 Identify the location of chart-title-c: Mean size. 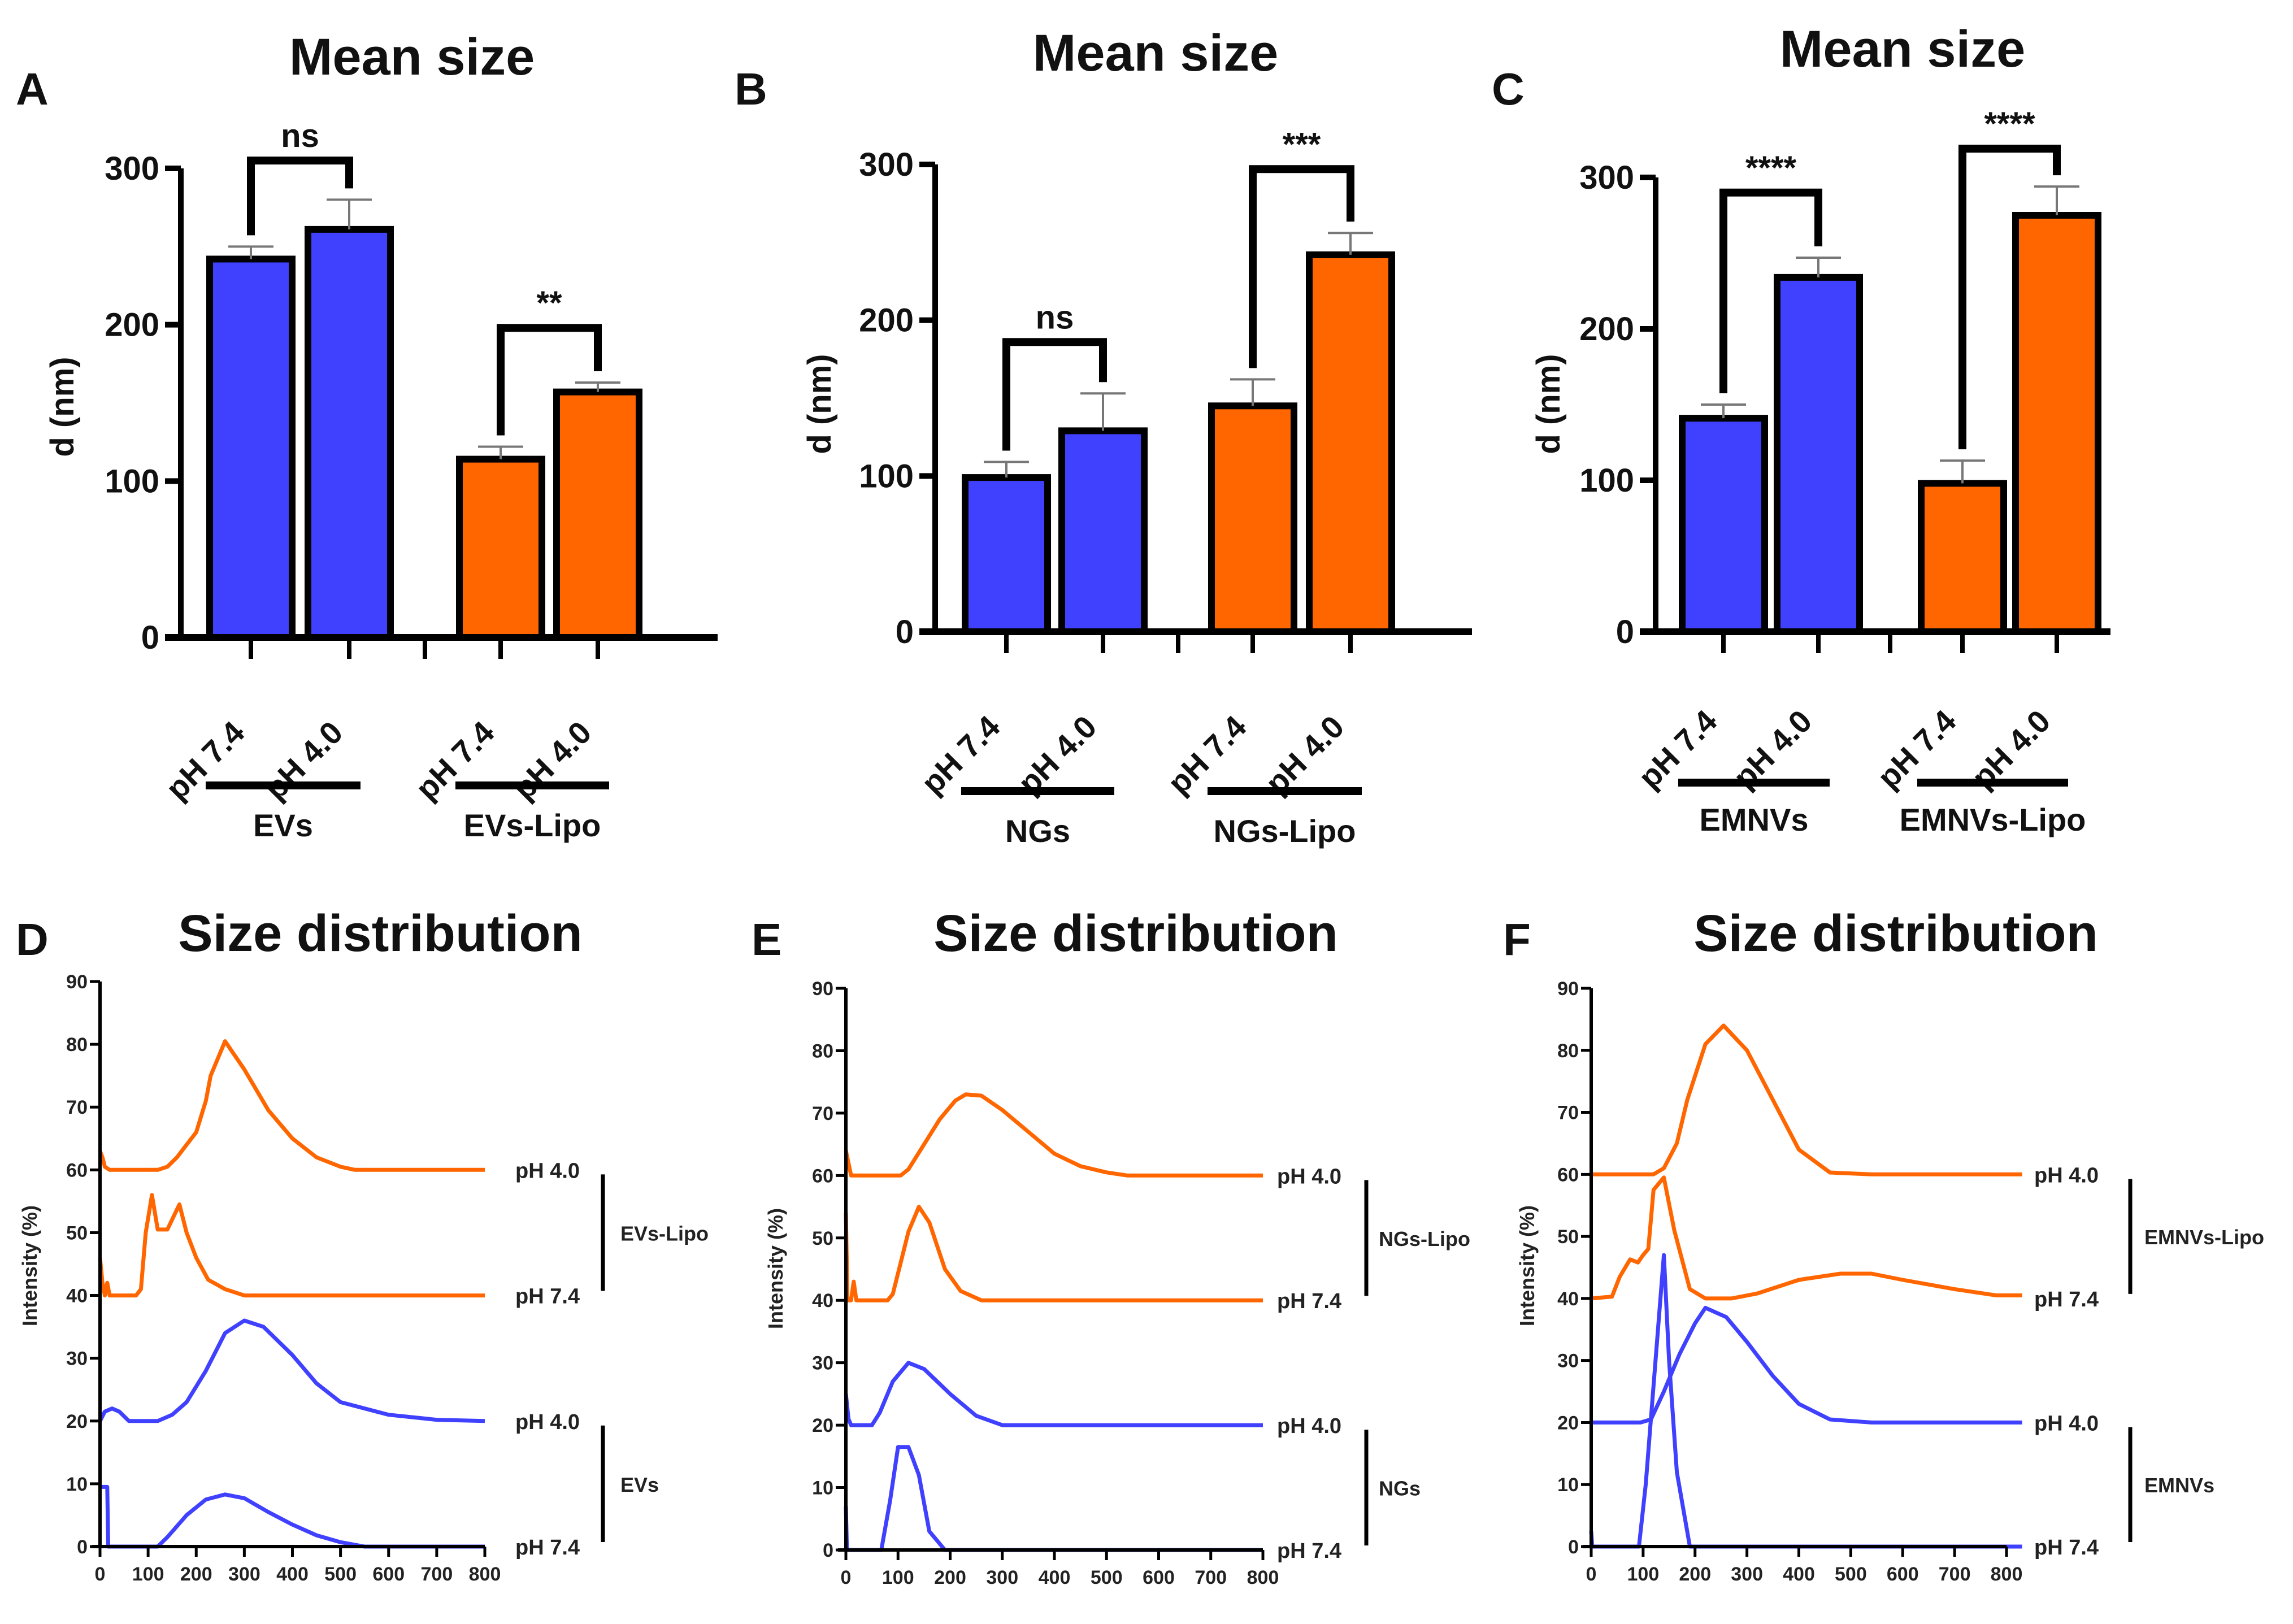
(1903, 49).